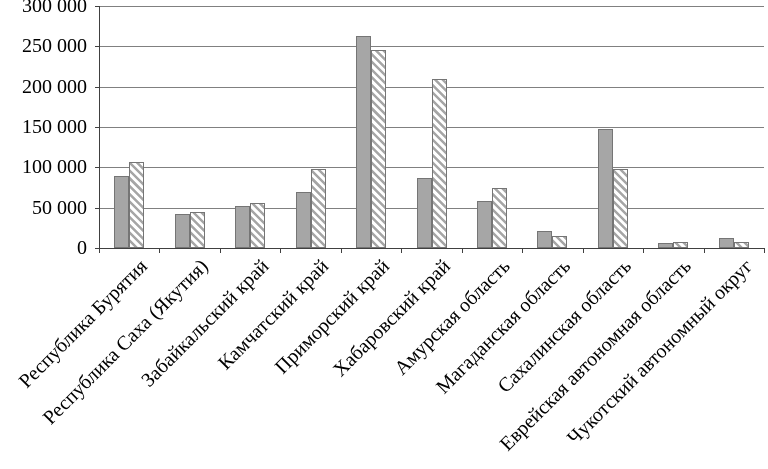 The image size is (768, 469). What do you see at coordinates (99, 127) in the screenshot?
I see `y-axis-line` at bounding box center [99, 127].